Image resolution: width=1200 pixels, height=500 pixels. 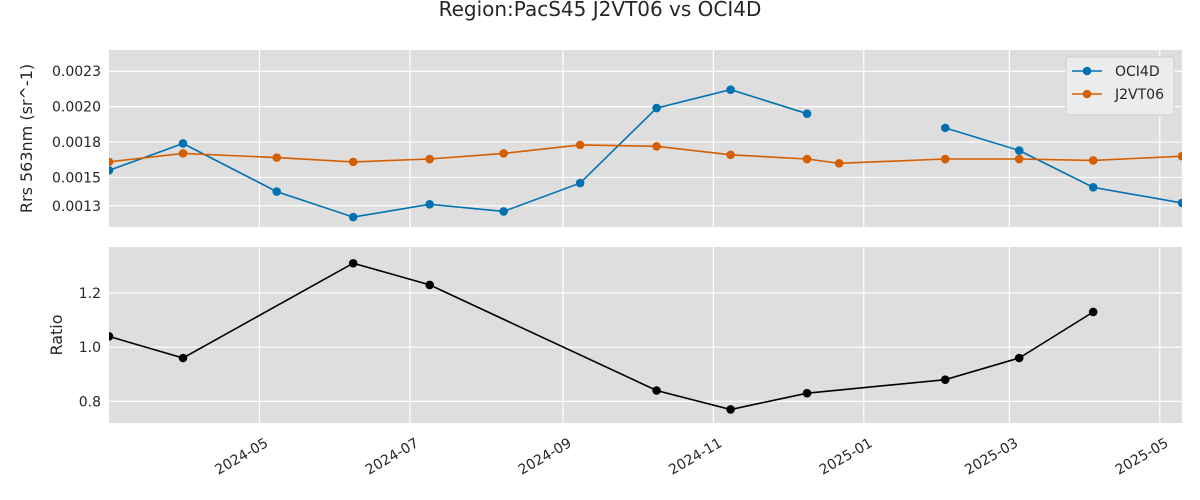 I want to click on series-j2vt06, so click(x=645, y=154).